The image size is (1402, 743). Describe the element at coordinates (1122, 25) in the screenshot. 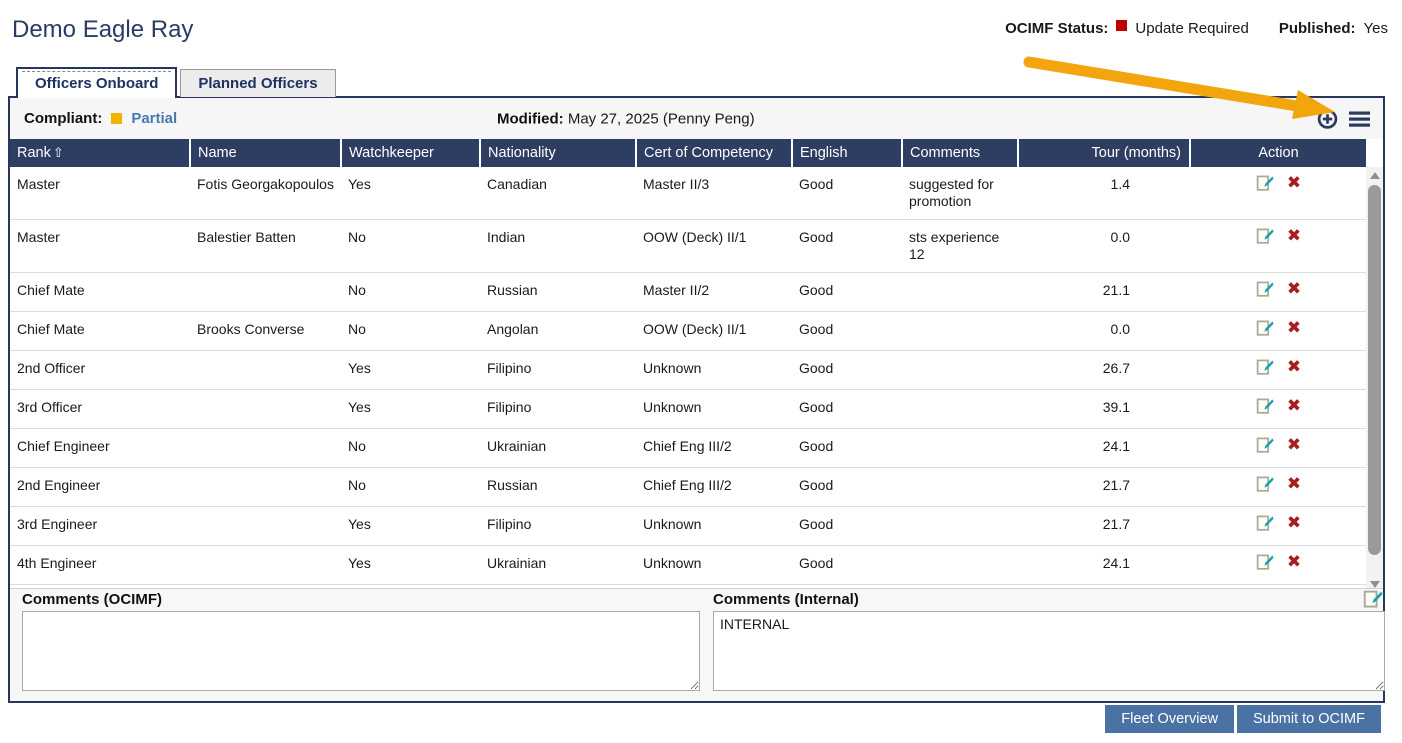

I see `update-required-square-icon` at that location.